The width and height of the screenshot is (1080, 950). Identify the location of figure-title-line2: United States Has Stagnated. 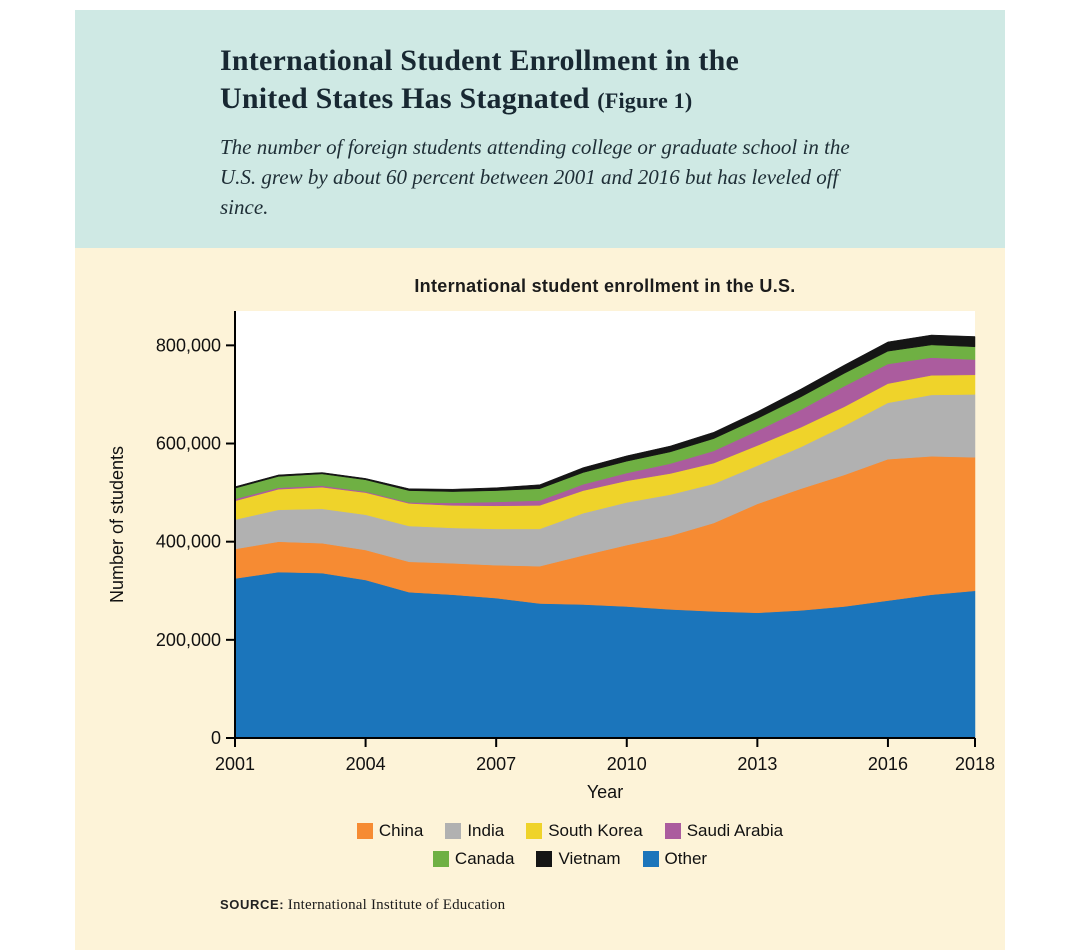
(405, 99).